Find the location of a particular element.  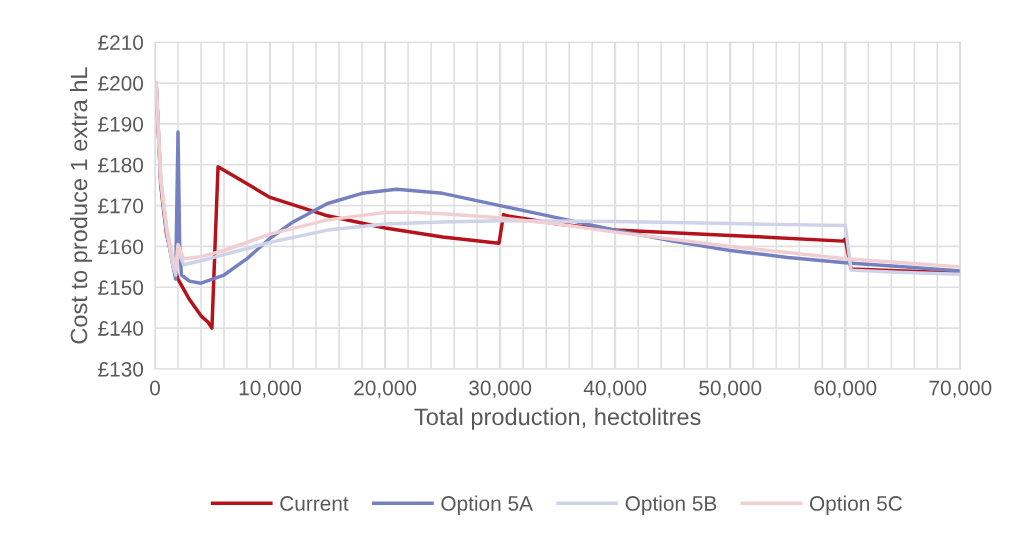

y-tick-label: £140 is located at coordinates (121, 328).